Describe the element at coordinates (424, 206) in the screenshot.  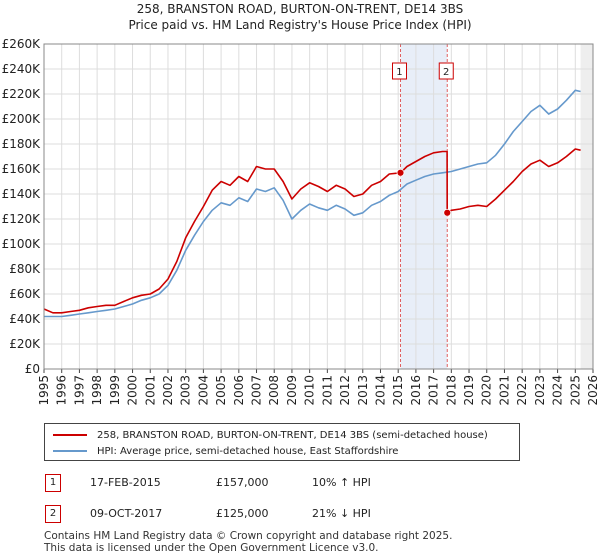
I see `sale-period-highlight` at that location.